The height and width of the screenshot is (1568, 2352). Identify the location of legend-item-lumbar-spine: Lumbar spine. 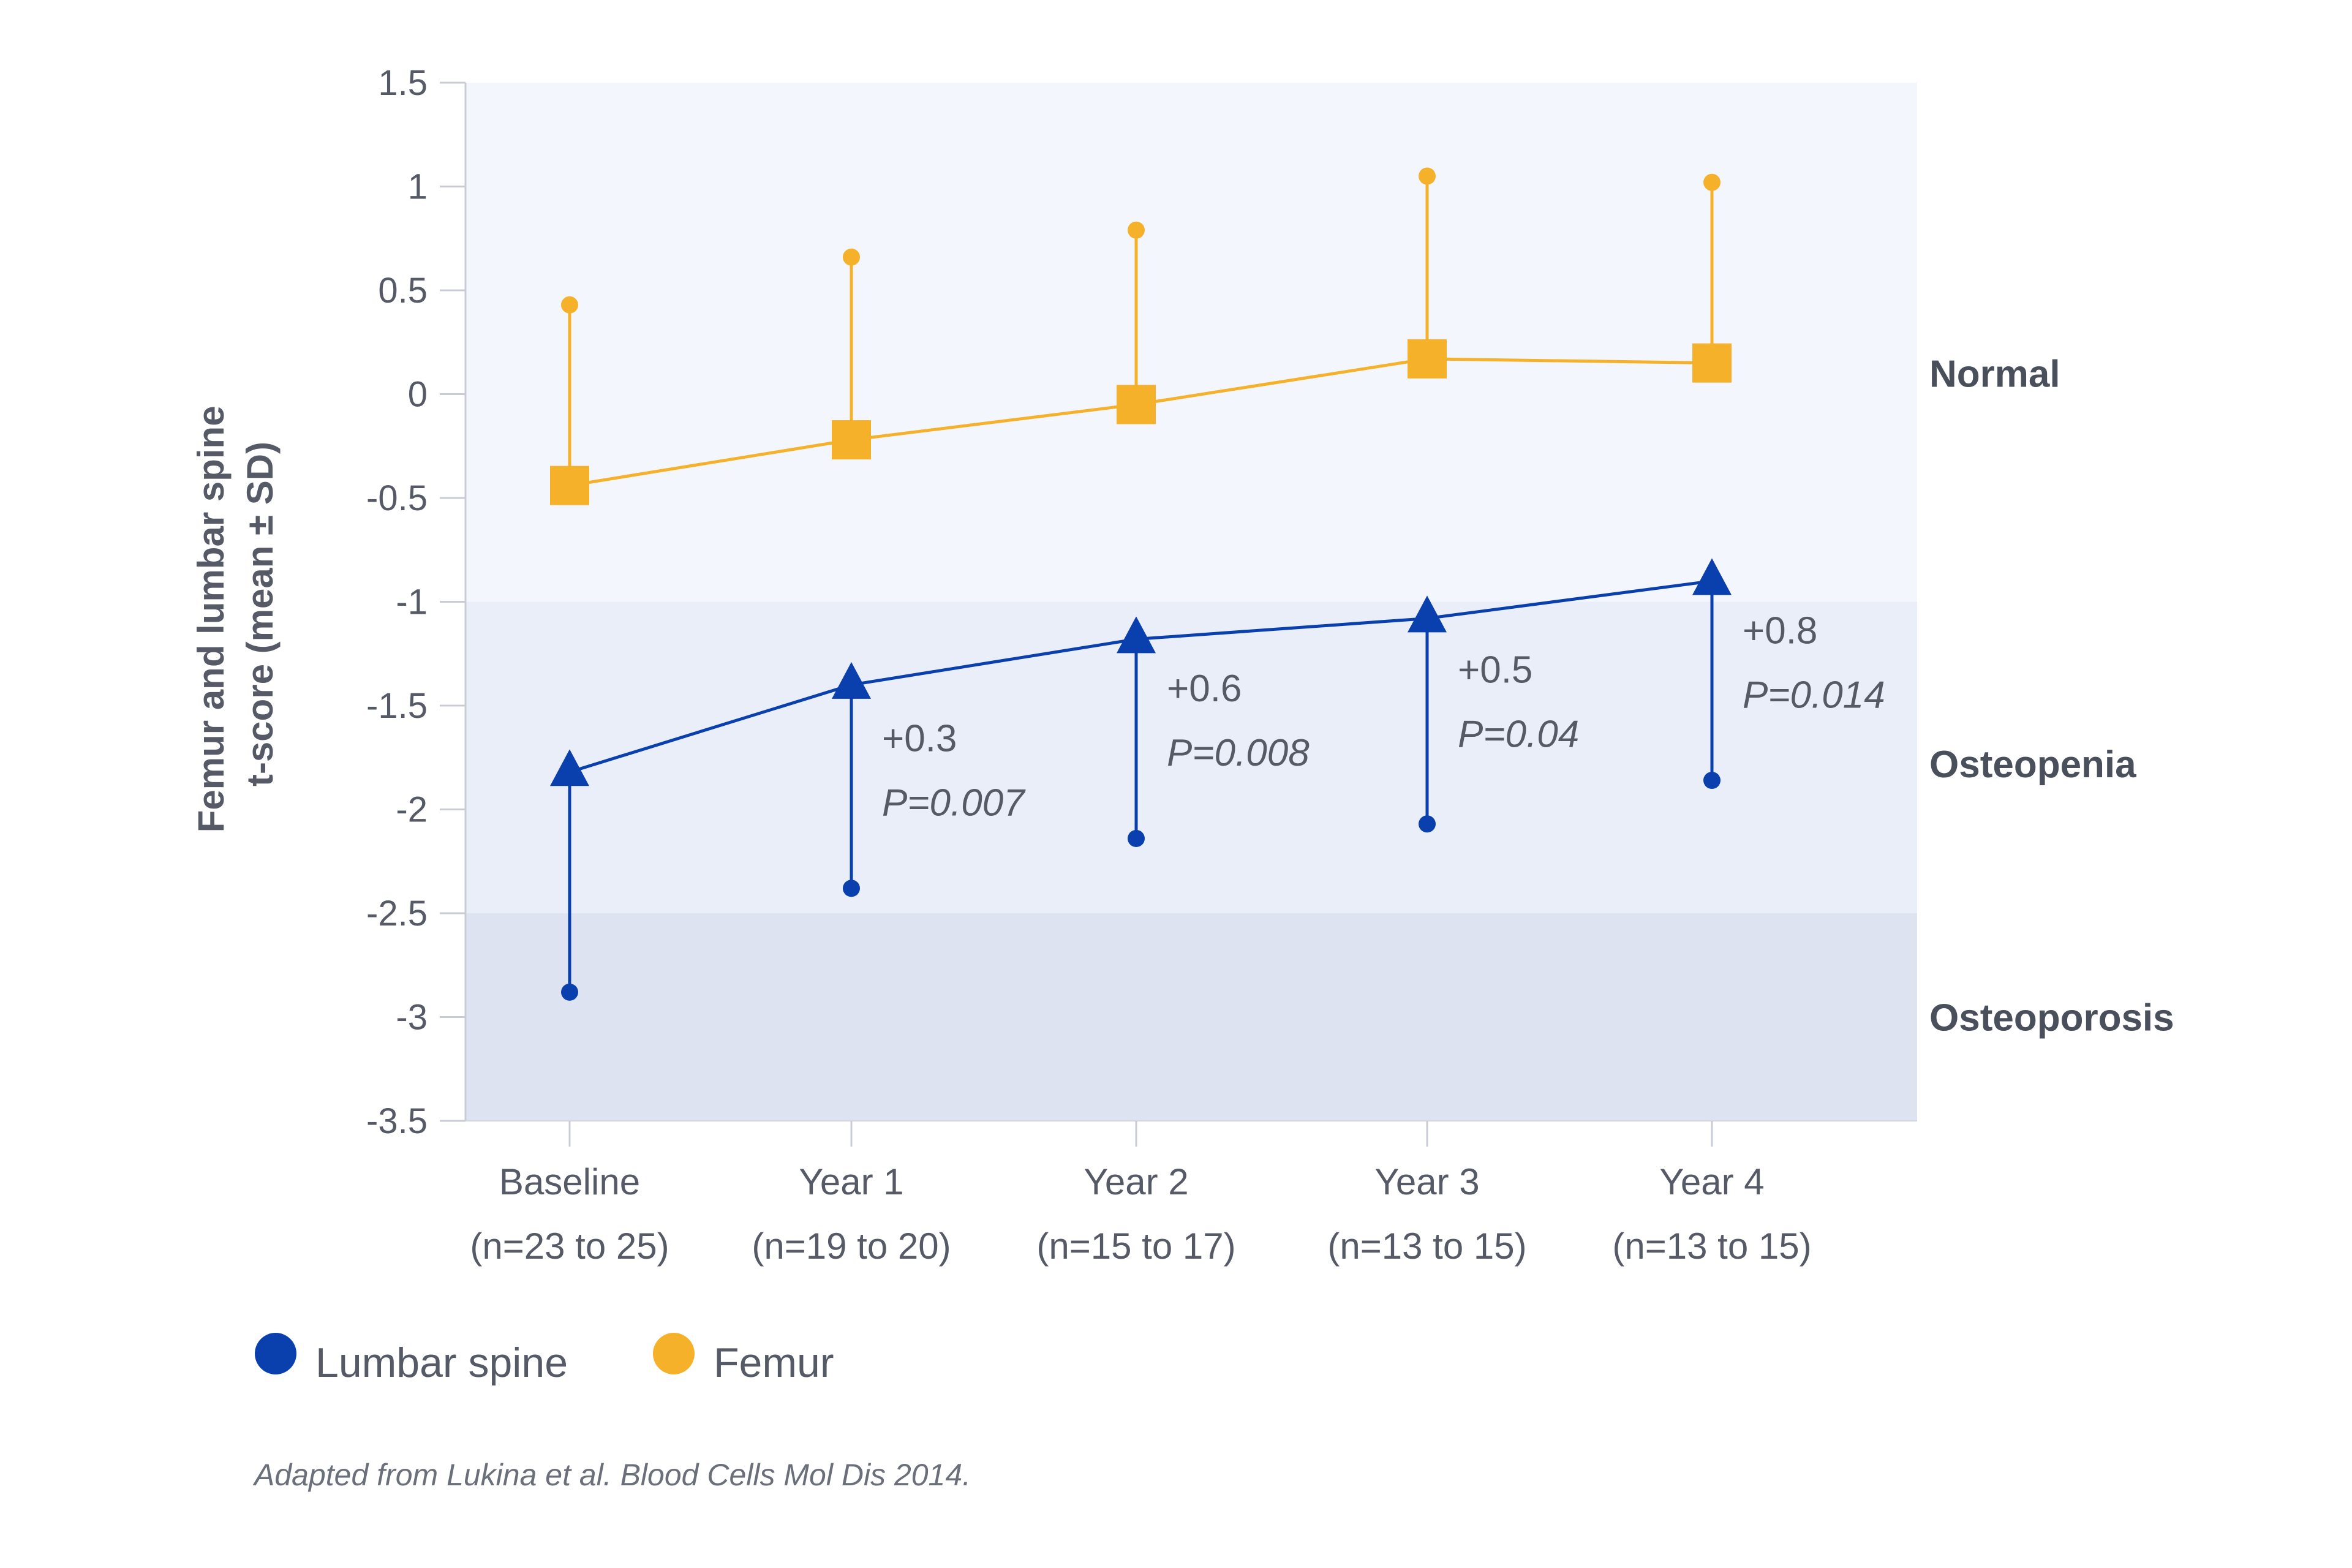
(412, 1360).